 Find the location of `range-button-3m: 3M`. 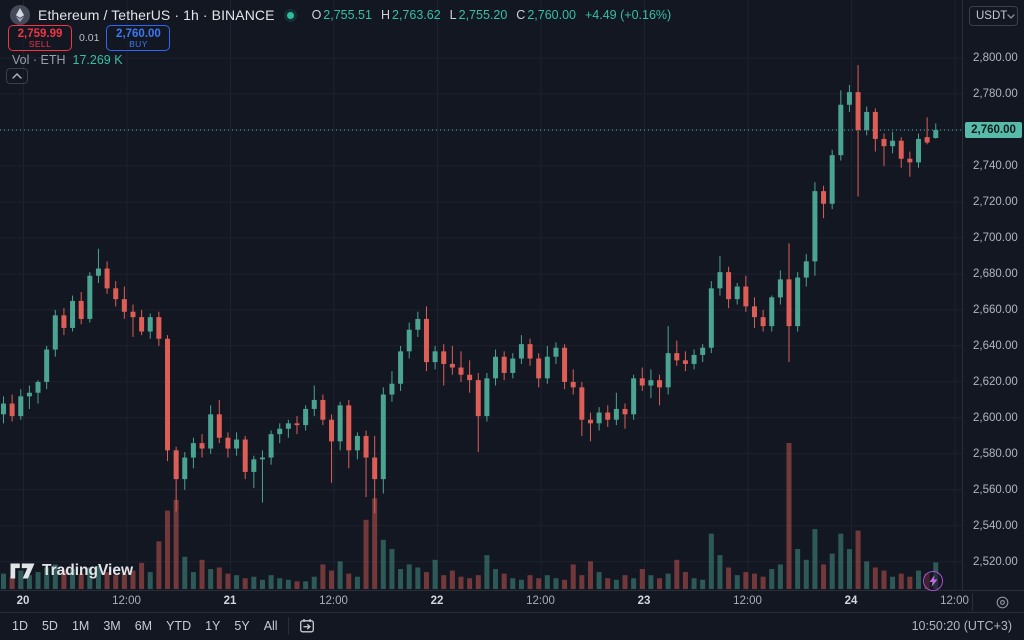

range-button-3m: 3M is located at coordinates (112, 626).